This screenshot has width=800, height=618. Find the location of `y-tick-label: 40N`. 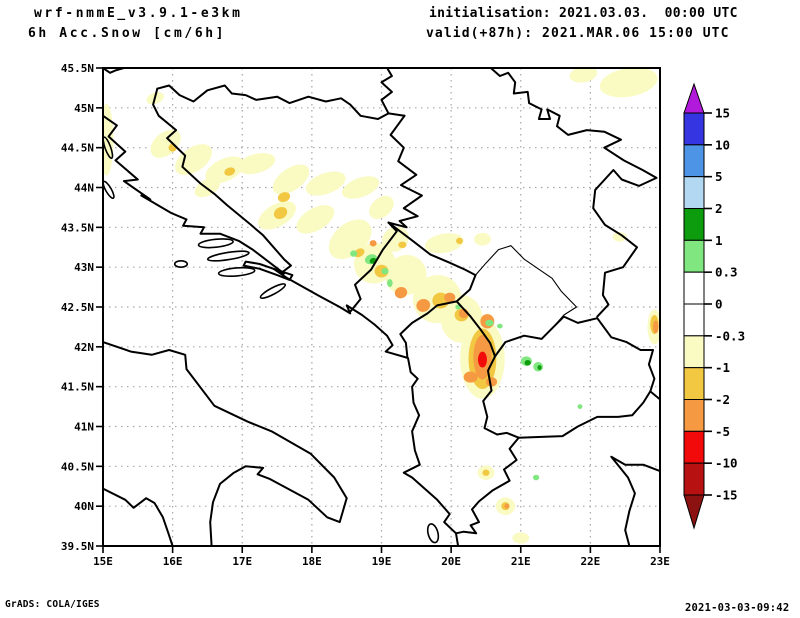

y-tick-label: 40N is located at coordinates (84, 506).